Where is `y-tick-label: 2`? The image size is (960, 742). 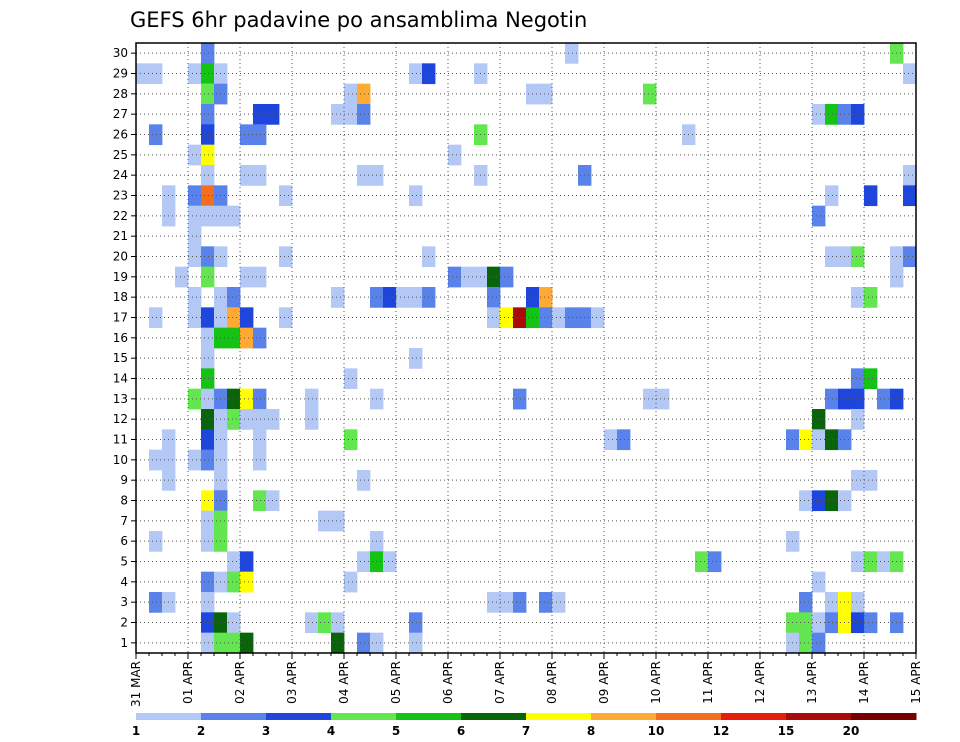
y-tick-label: 2 is located at coordinates (124, 623).